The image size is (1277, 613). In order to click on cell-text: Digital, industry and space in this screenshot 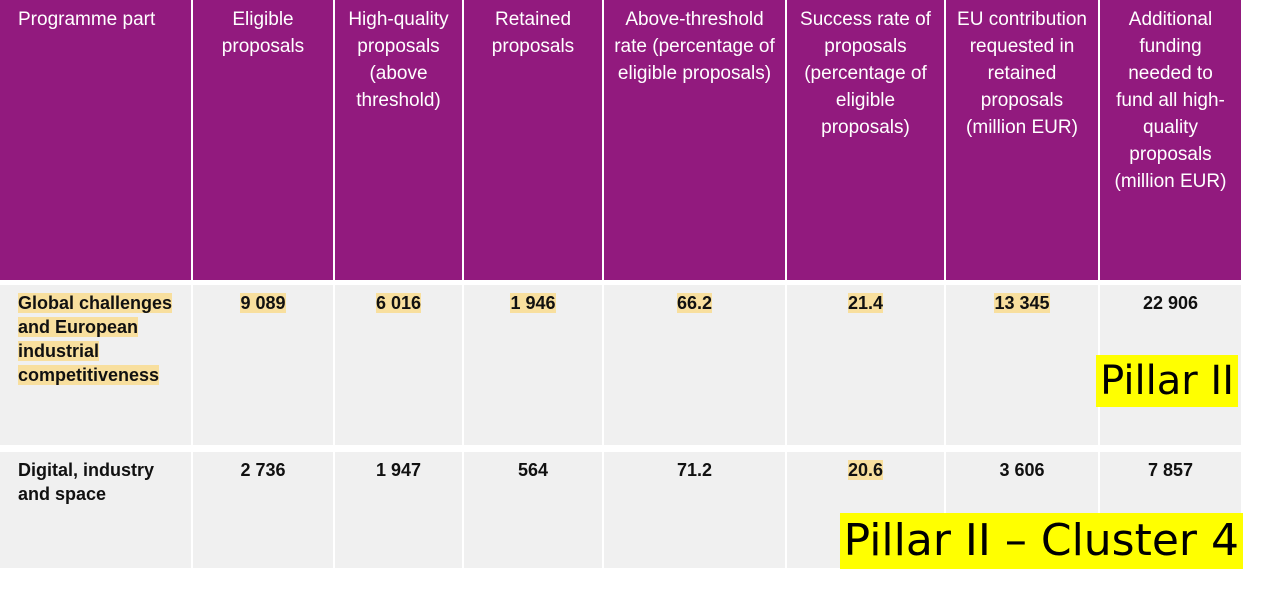, I will do `click(86, 482)`.